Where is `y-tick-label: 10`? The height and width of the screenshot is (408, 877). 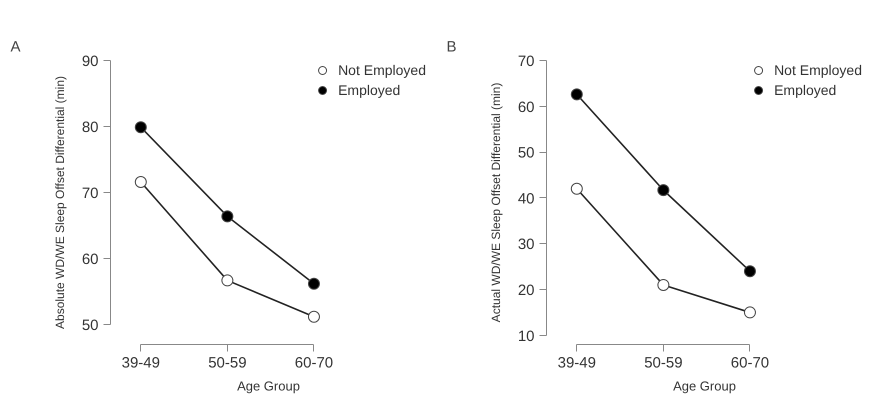 y-tick-label: 10 is located at coordinates (526, 336).